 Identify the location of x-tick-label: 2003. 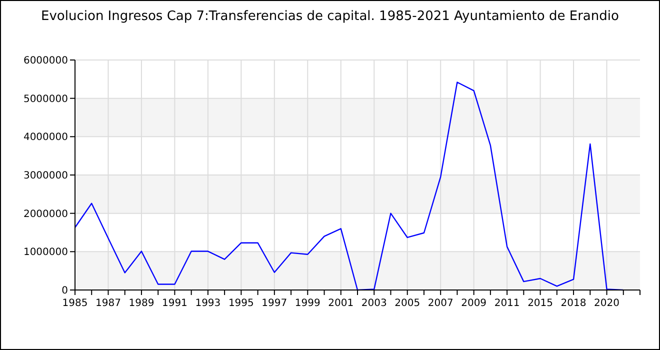
(374, 303).